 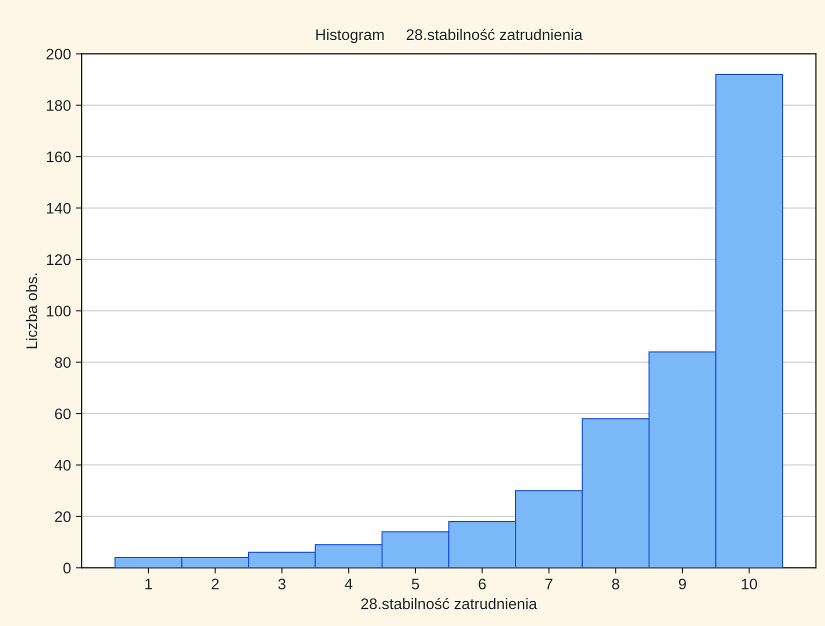 What do you see at coordinates (750, 584) in the screenshot?
I see `x-tick-label: 10` at bounding box center [750, 584].